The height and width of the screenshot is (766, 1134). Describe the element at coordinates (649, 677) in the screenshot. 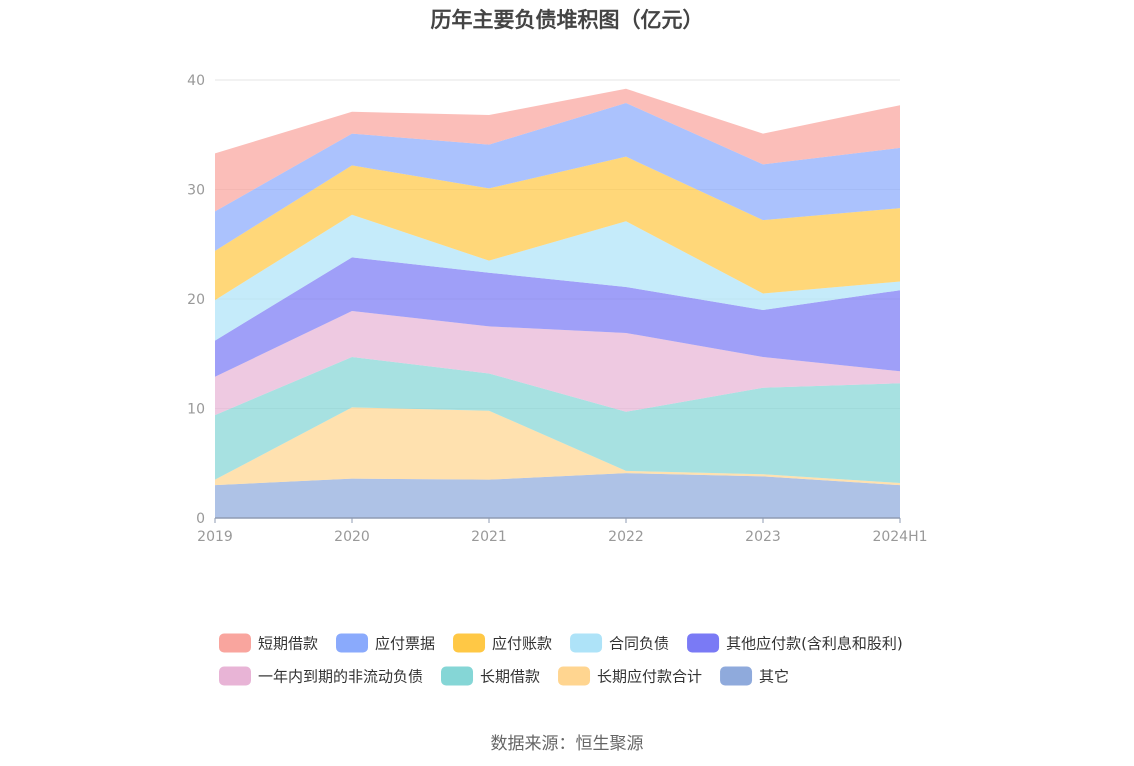

I see `legend-label: 长期应付款合计` at that location.